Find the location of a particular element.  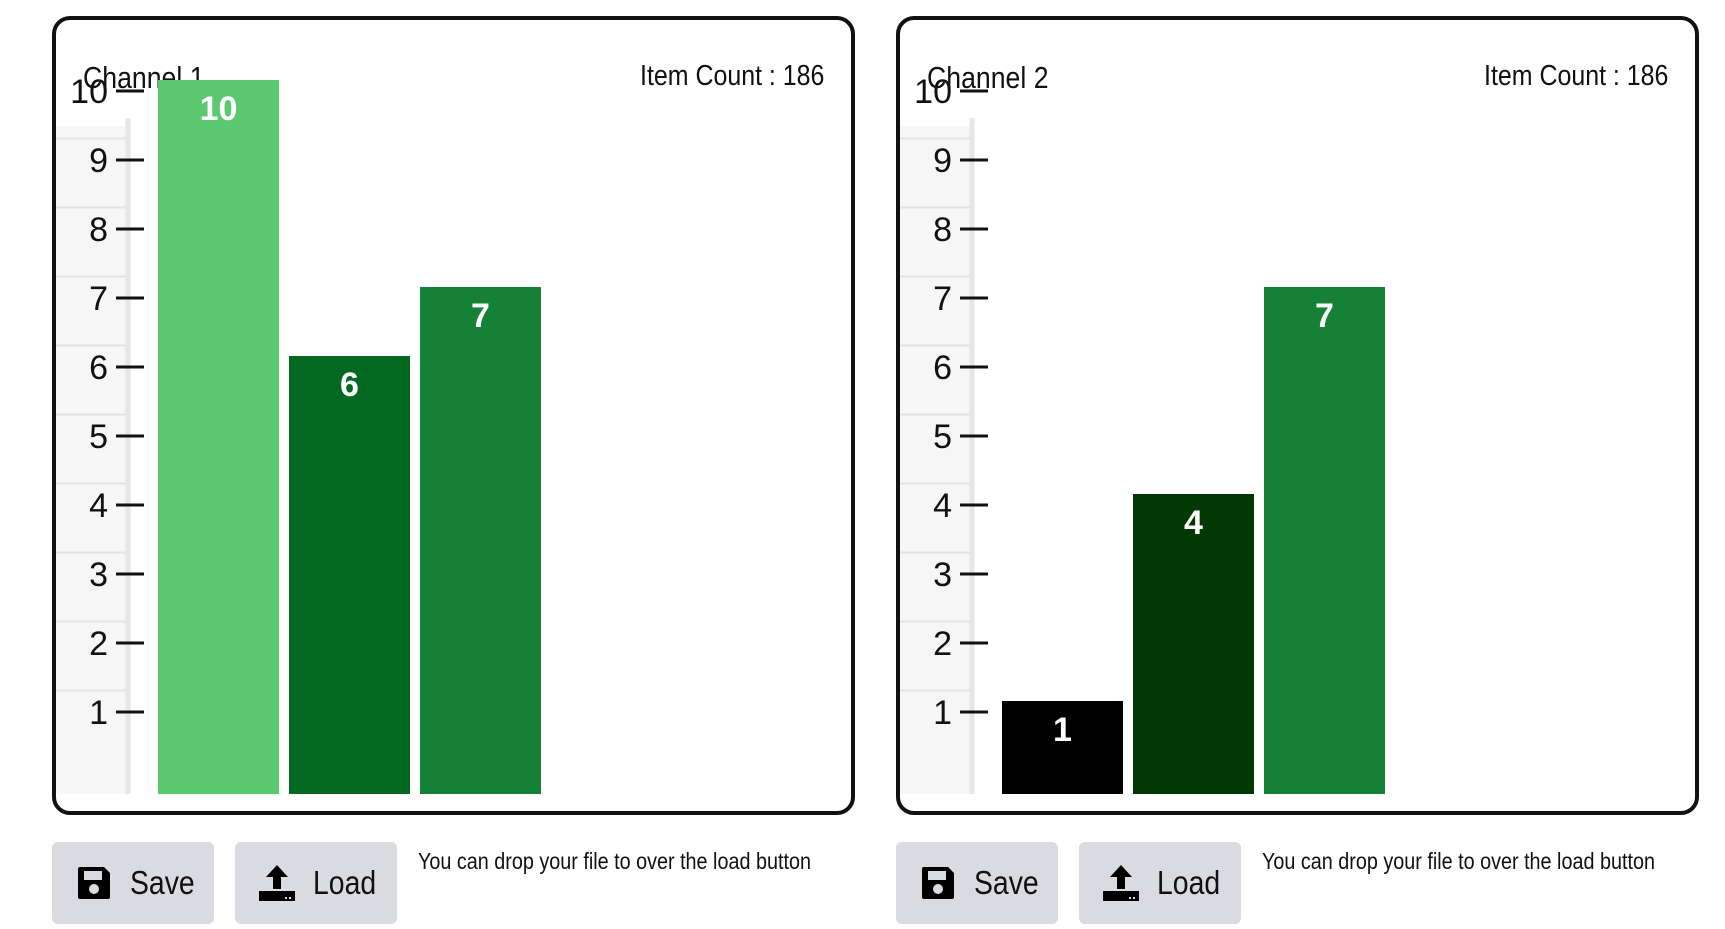

bar-value-label: 1 is located at coordinates (1062, 730).